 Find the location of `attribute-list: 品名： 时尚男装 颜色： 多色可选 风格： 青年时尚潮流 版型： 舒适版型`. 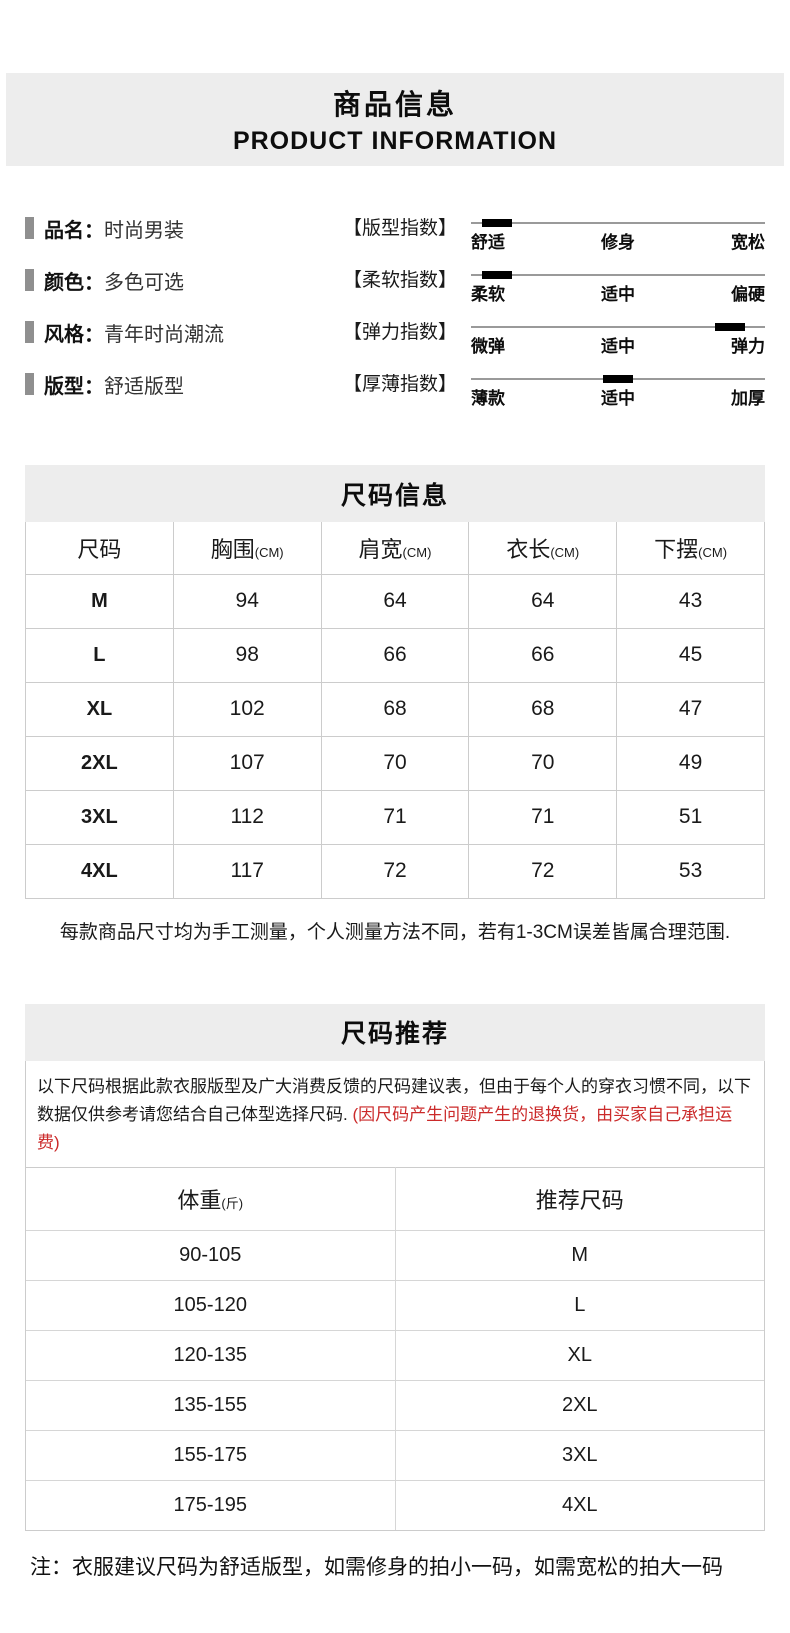

attribute-list: 品名： 时尚男装 颜色： 多色可选 风格： 青年时尚潮流 版型： 舒适版型 is located at coordinates (184, 306).